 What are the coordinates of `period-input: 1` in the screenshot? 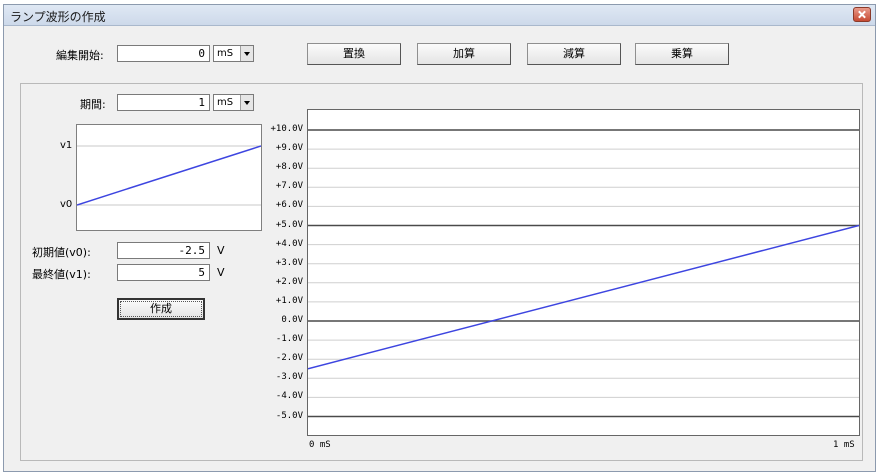 It's located at (163, 102).